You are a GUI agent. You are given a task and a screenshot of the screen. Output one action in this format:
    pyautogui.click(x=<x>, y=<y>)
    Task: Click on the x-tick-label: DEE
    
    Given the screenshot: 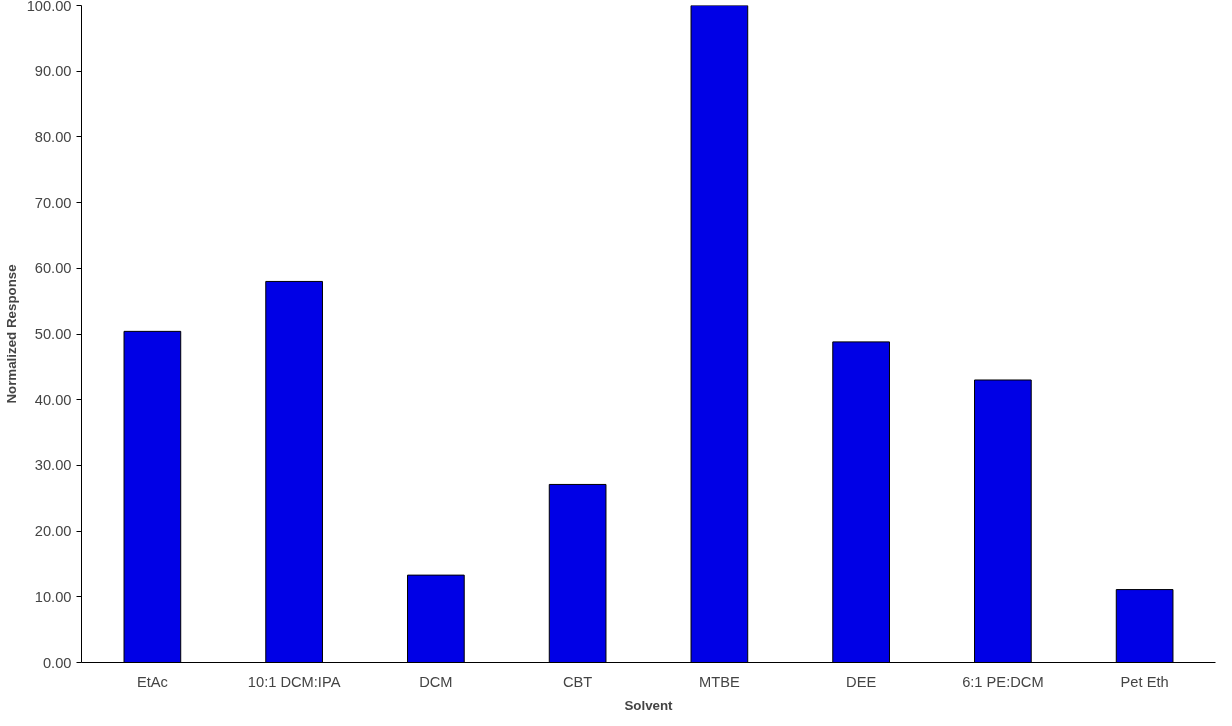 What is the action you would take?
    pyautogui.click(x=861, y=681)
    